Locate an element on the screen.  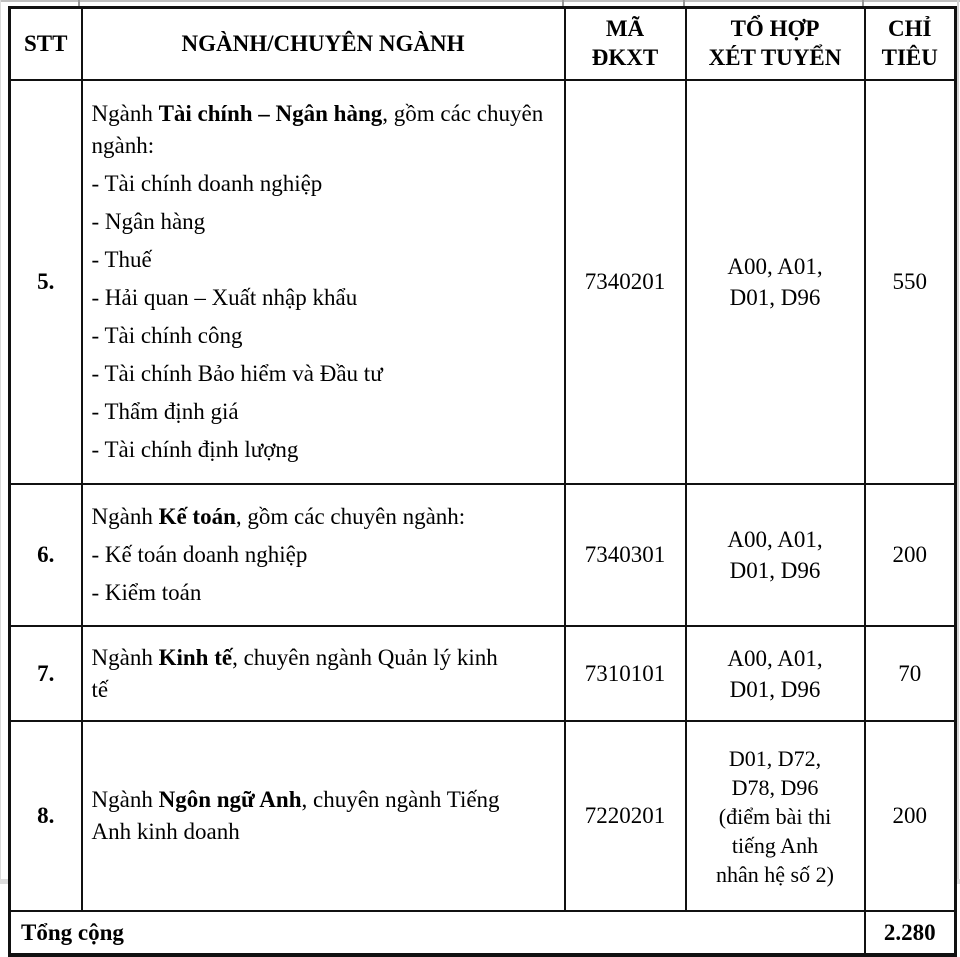
stt-cell: 7. is located at coordinates (45, 673).